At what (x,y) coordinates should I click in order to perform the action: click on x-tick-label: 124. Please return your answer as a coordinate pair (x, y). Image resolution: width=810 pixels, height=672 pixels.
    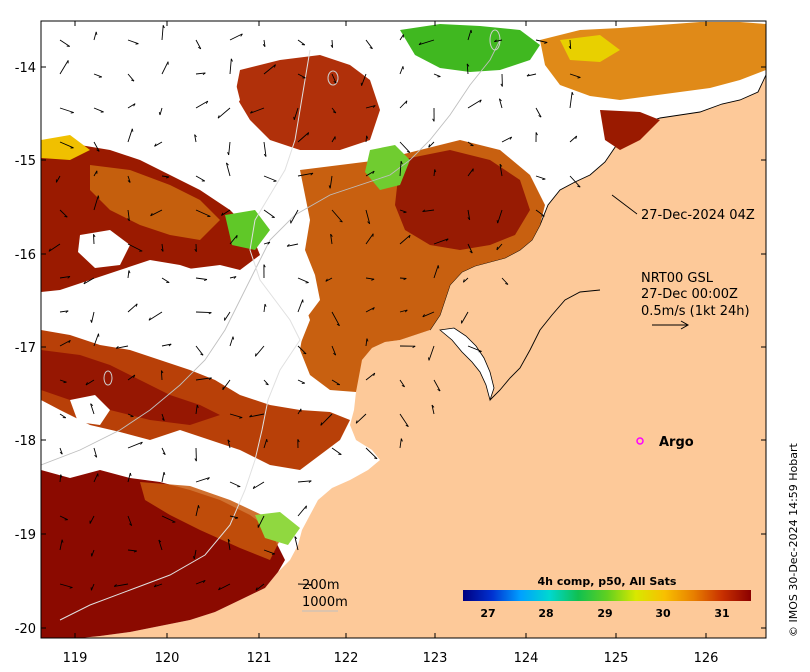
    Looking at the image, I should click on (526, 658).